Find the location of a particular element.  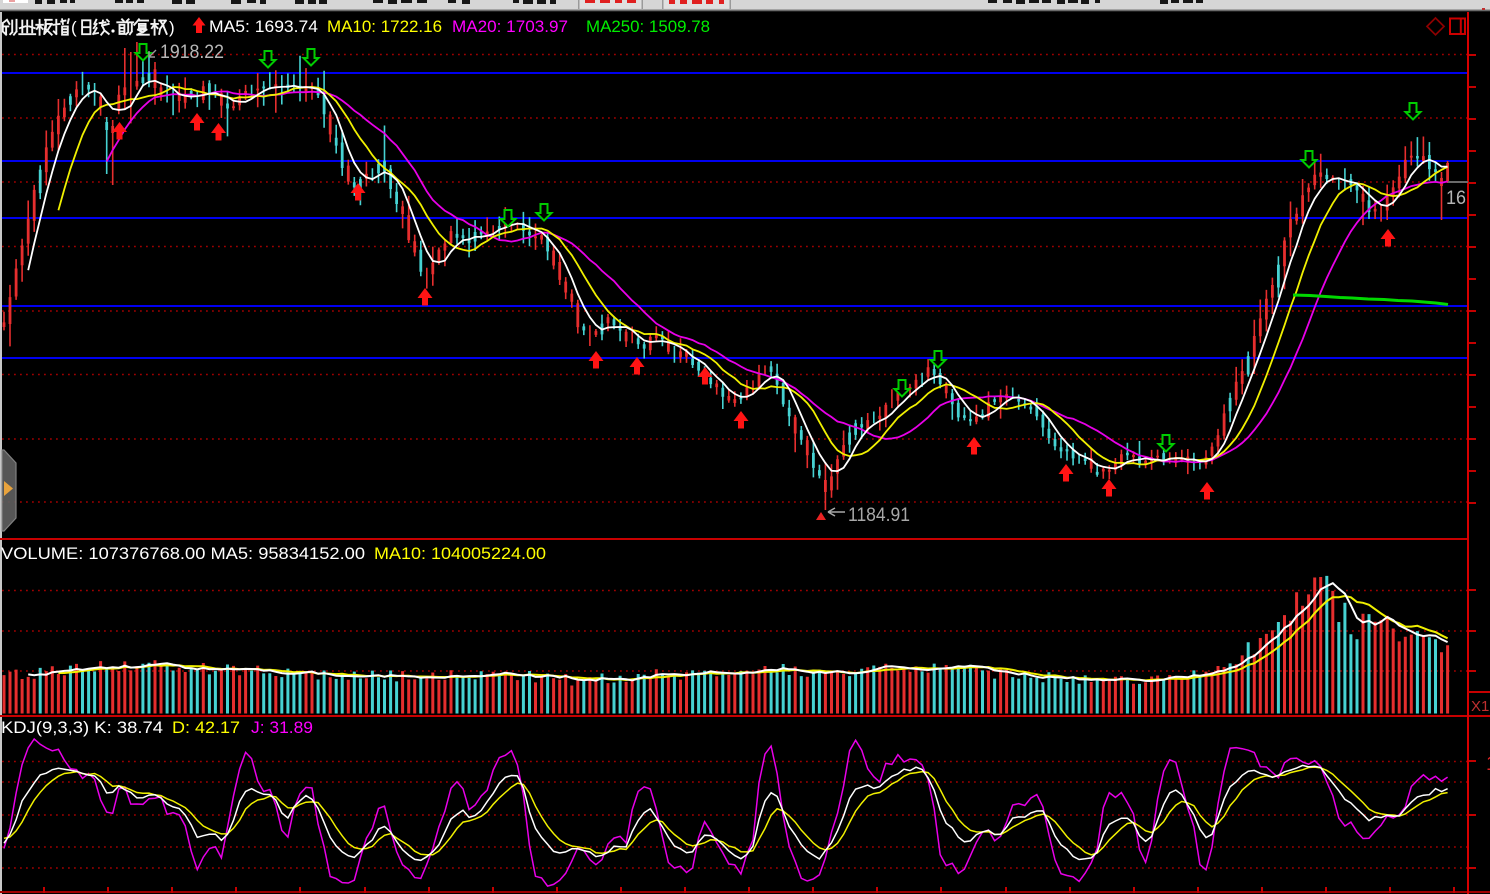

svg-text: MA250: 1509.78 is located at coordinates (648, 26).